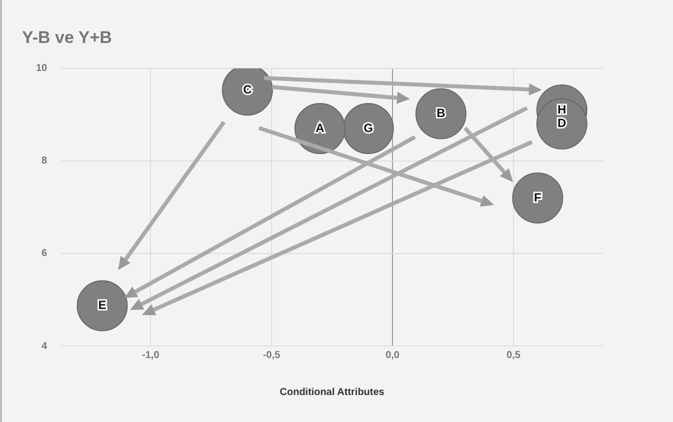  I want to click on y-tick-label: 4, so click(45, 346).